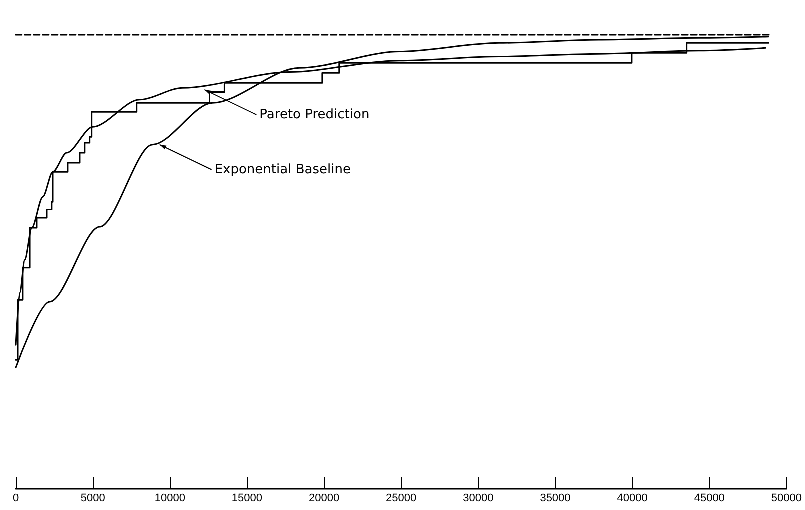 The image size is (805, 510). I want to click on x-tick-label: 35000, so click(555, 498).